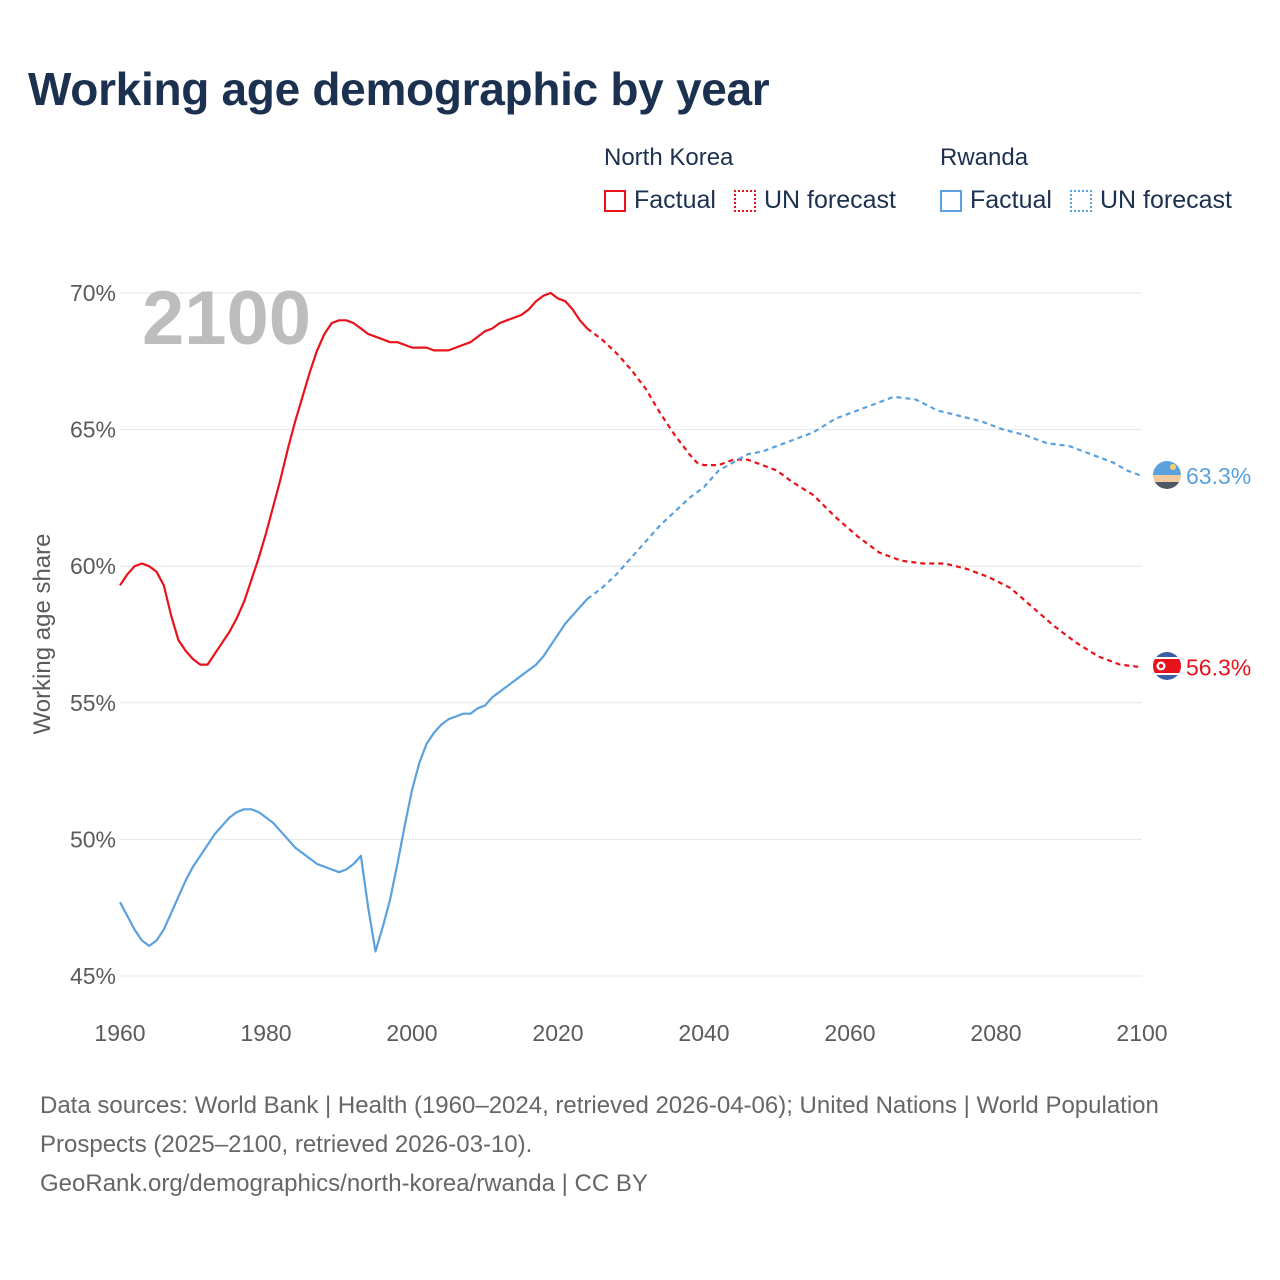 This screenshot has height=1280, width=1280. Describe the element at coordinates (995, 1033) in the screenshot. I see `x-tick-label: 2080` at that location.